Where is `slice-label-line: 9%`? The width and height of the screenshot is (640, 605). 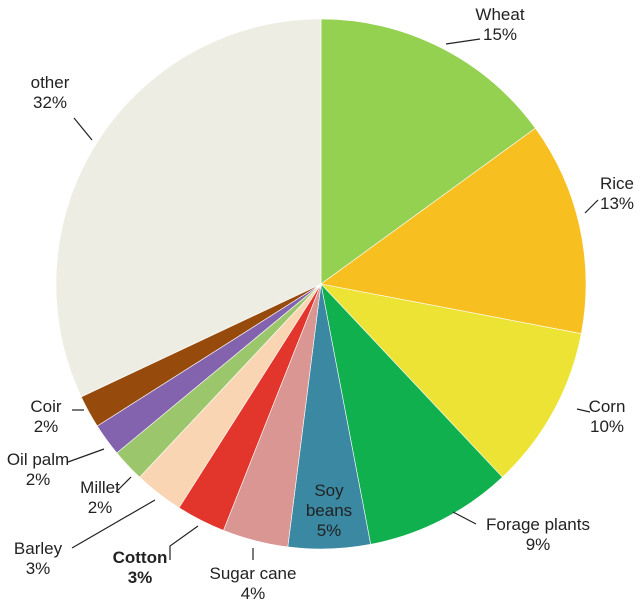
slice-label-line: 9% is located at coordinates (538, 544).